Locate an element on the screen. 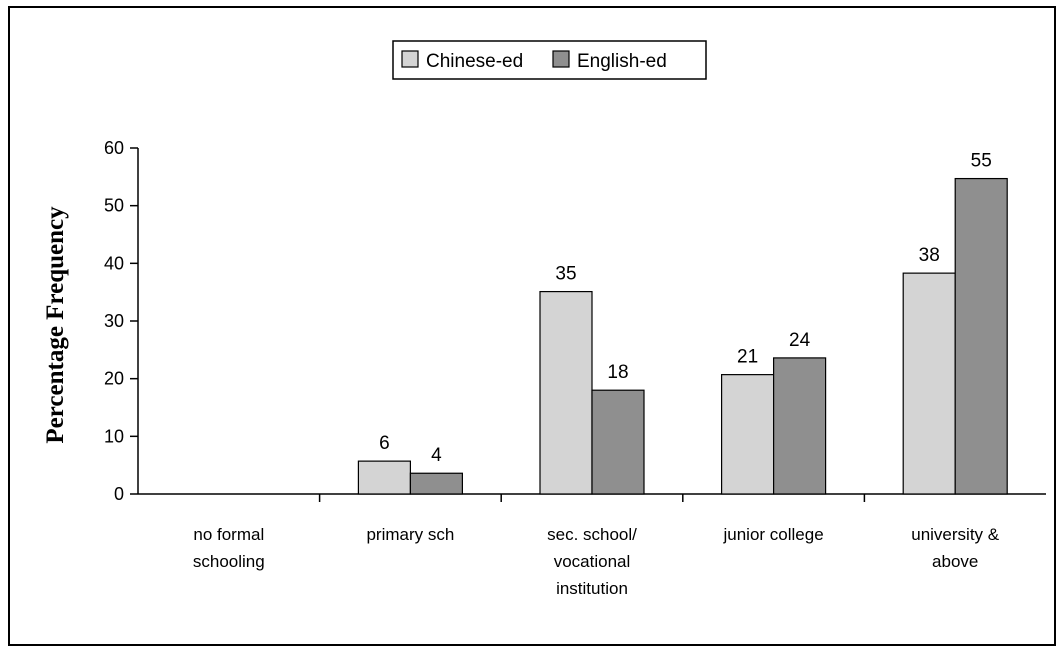 This screenshot has width=1062, height=646. category-label: schooling is located at coordinates (229, 561).